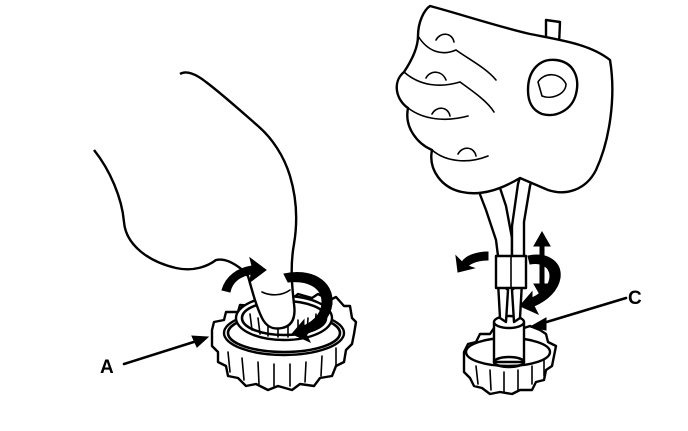 This screenshot has height=431, width=688. What do you see at coordinates (308, 308) in the screenshot?
I see `left-rotation-arrow-front` at bounding box center [308, 308].